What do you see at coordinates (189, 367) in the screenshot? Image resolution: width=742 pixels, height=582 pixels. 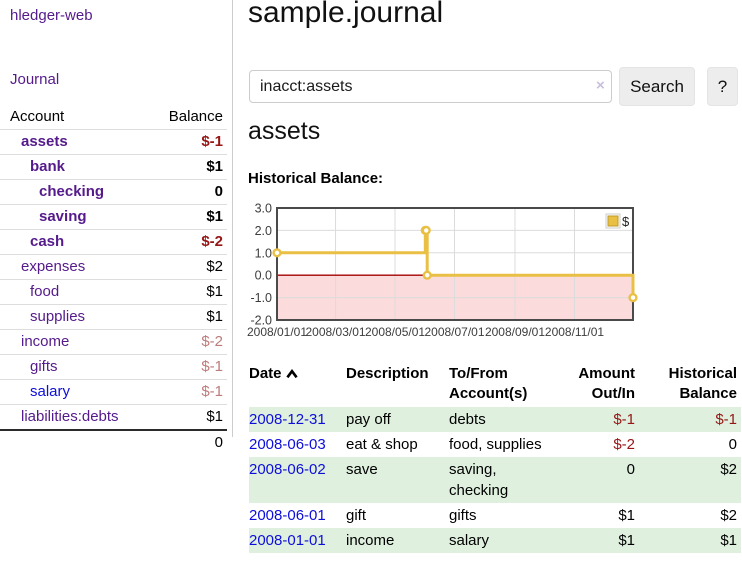 I see `account-balance: $-1` at bounding box center [189, 367].